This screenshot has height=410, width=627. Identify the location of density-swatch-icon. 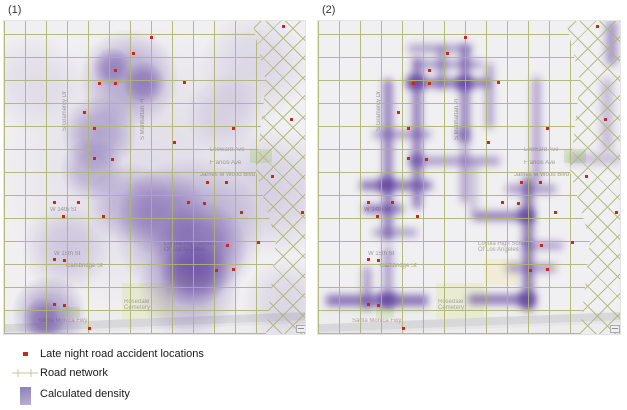
(25, 394).